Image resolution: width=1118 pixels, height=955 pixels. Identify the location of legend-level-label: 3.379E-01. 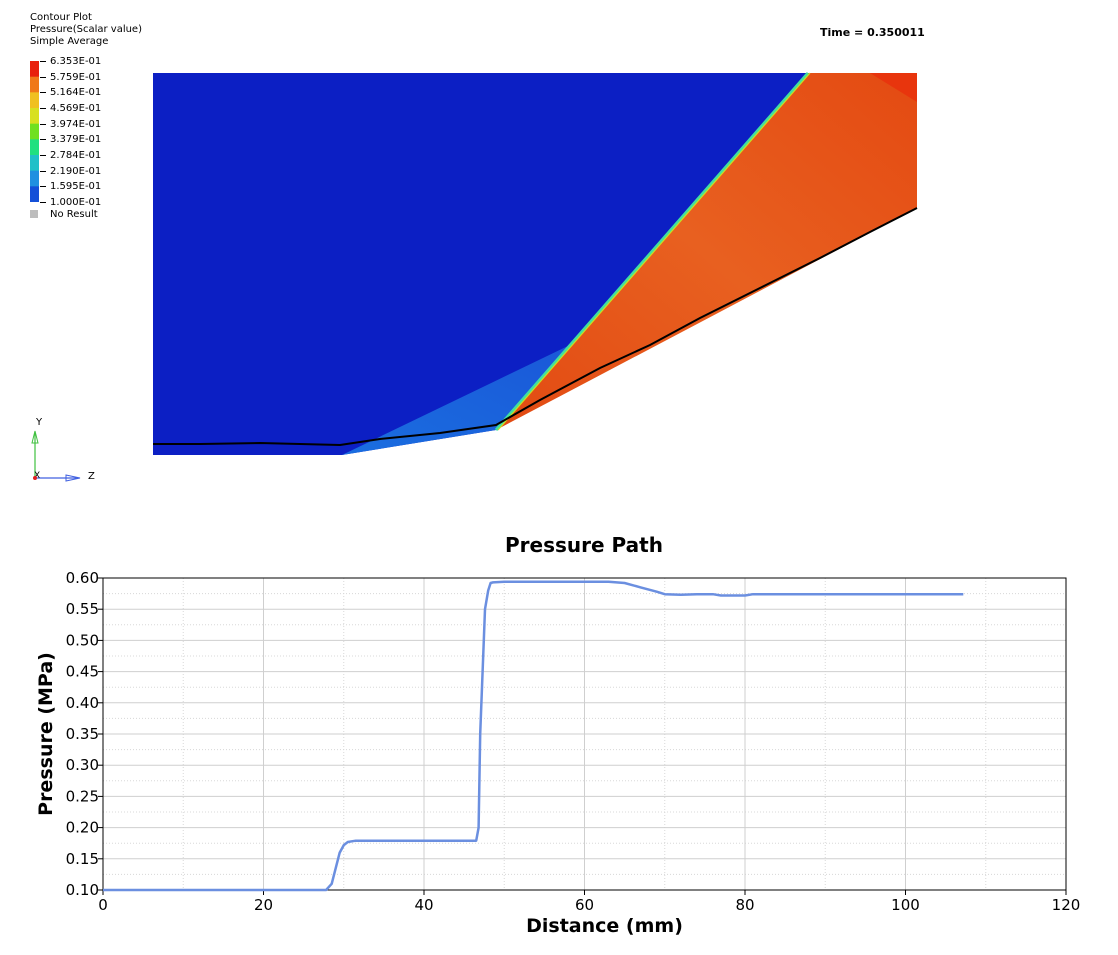
(76, 140).